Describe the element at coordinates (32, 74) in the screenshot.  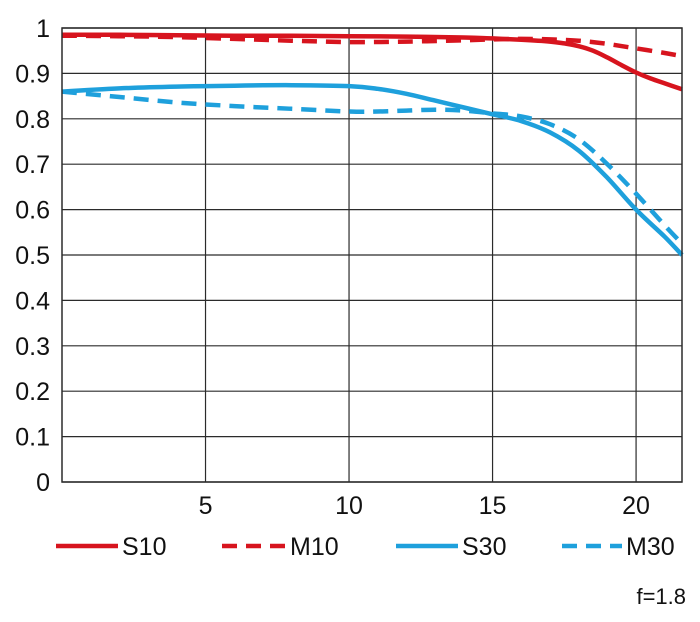
I see `y-tick-label-9: 0.9` at that location.